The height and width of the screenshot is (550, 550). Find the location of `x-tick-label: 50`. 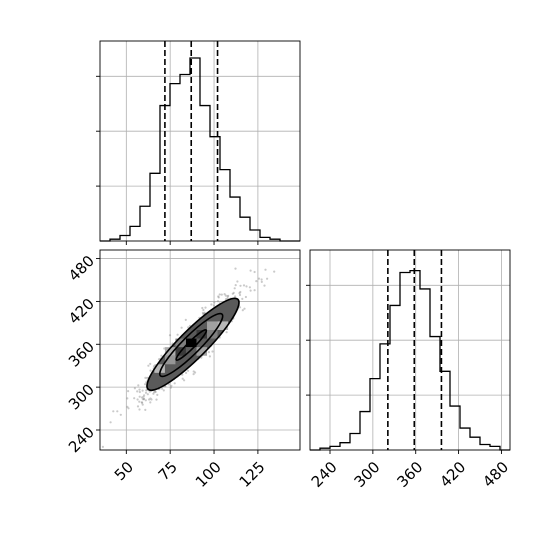

x-tick-label: 50 is located at coordinates (124, 471).